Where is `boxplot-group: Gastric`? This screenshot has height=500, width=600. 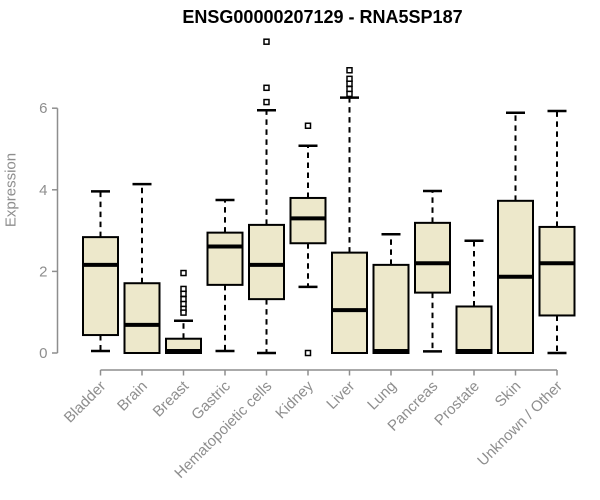
boxplot-group: Gastric is located at coordinates (216, 310).